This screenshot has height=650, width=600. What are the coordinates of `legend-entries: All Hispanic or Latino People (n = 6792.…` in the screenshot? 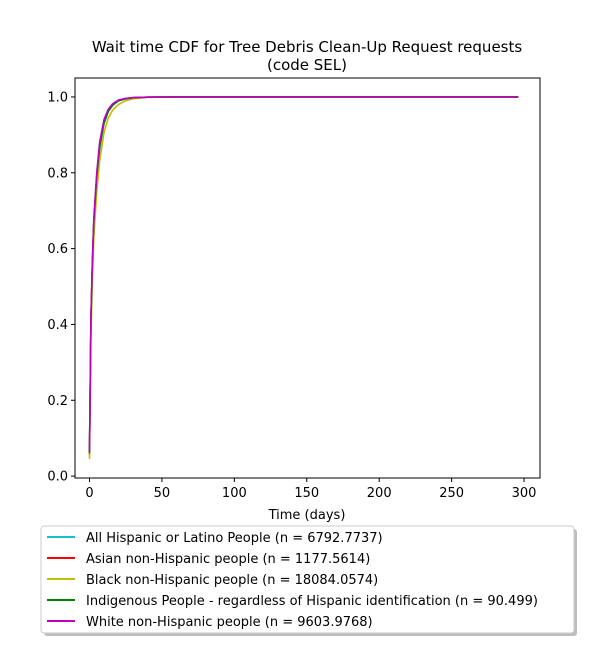 It's located at (292, 580).